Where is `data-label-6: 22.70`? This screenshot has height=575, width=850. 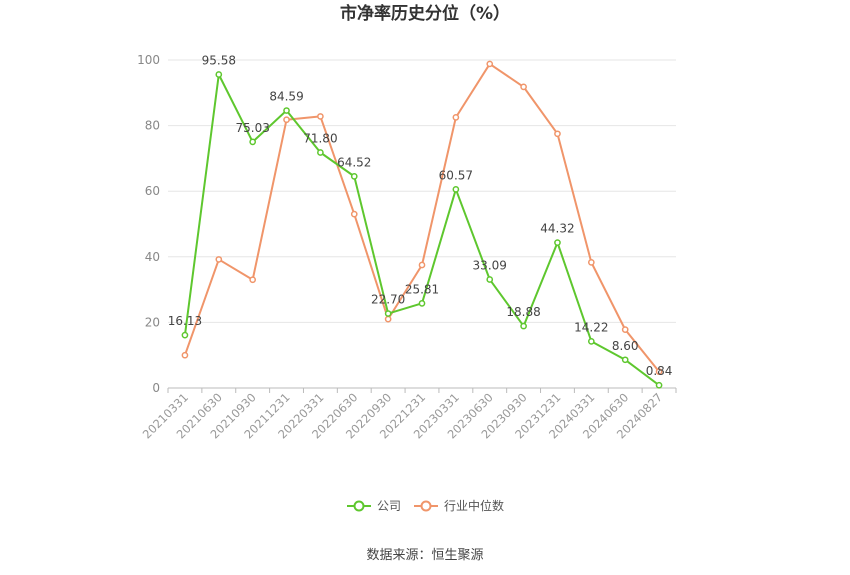
data-label-6: 22.70 is located at coordinates (388, 300).